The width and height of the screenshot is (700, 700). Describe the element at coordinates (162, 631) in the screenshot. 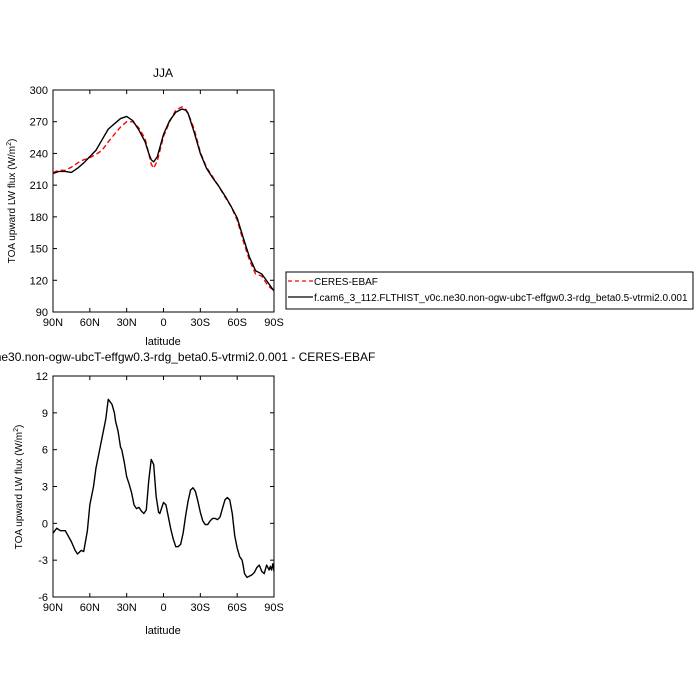

I see `bottom-x-axis-label: latitude` at that location.